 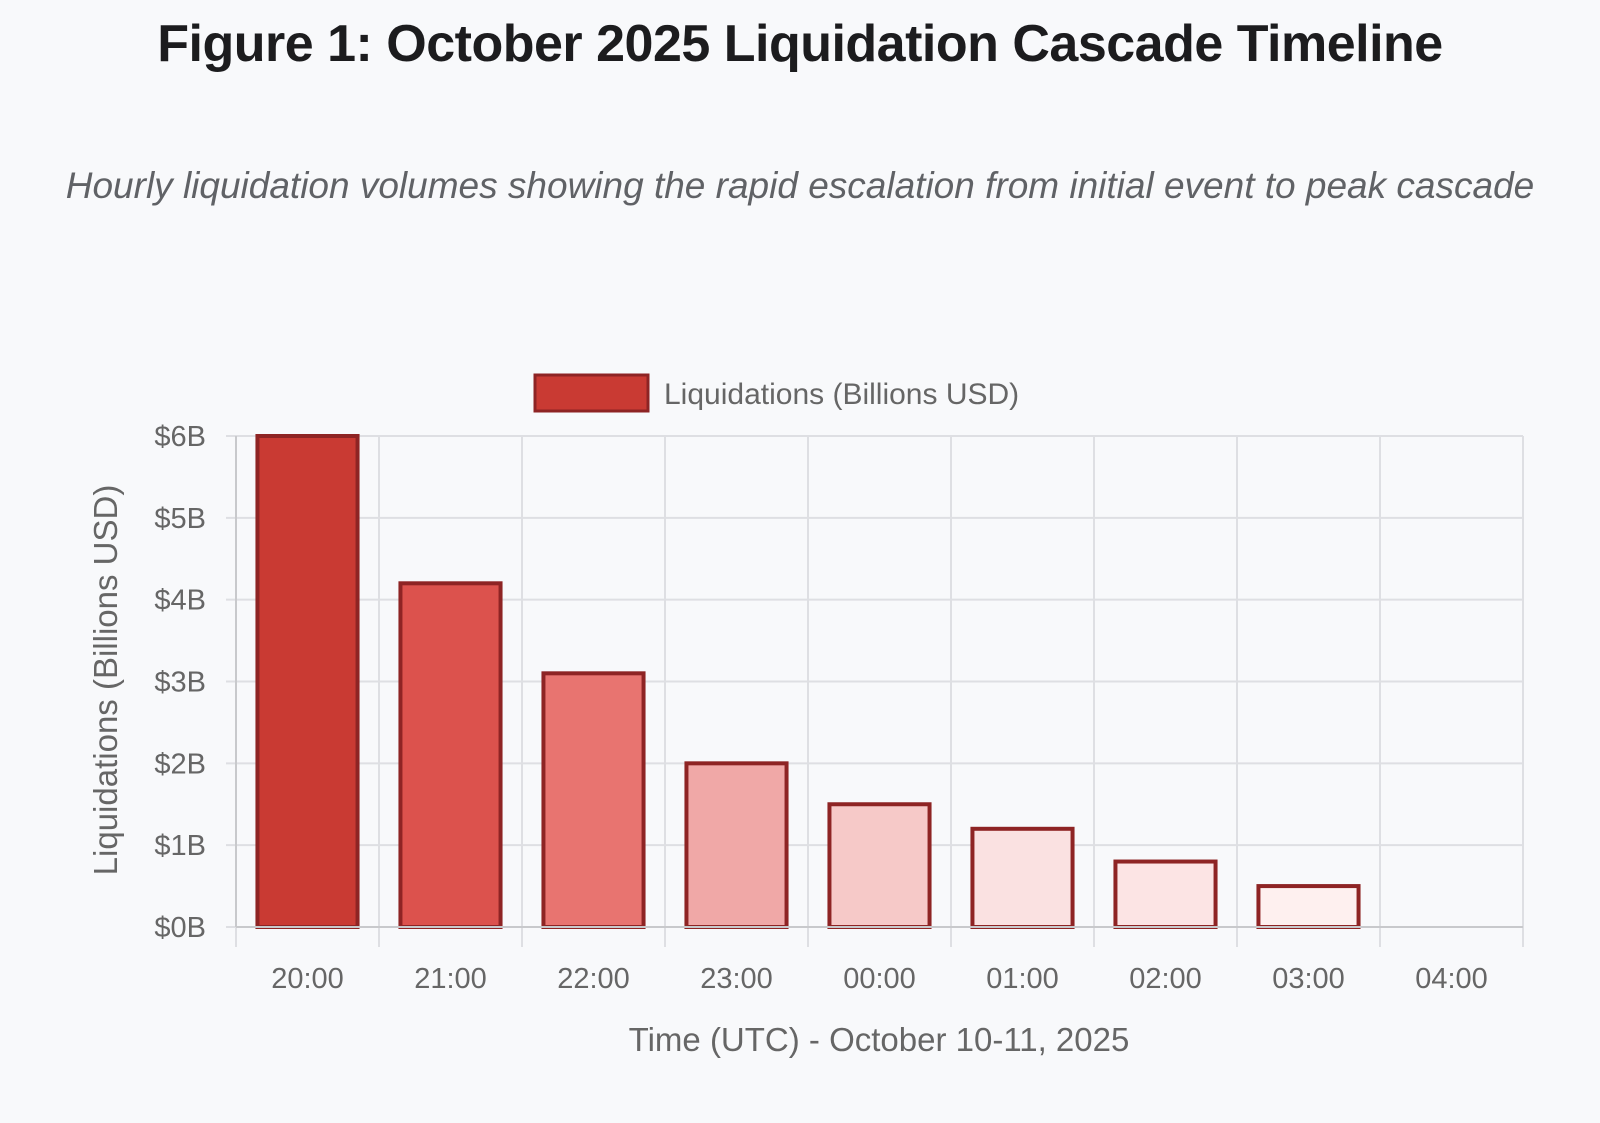 I want to click on x-tick-label: 23:00, so click(x=736, y=979).